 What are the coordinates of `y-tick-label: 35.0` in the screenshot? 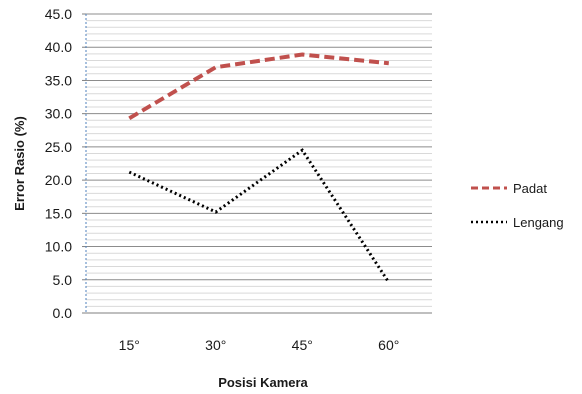 It's located at (58, 80).